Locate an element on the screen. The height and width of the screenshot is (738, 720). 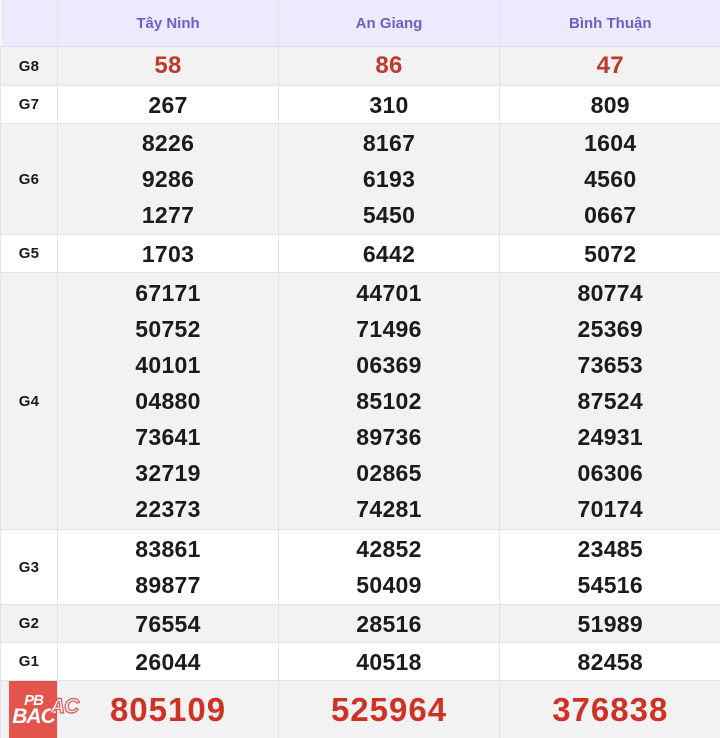
lottery-number: 4560 is located at coordinates (610, 179).